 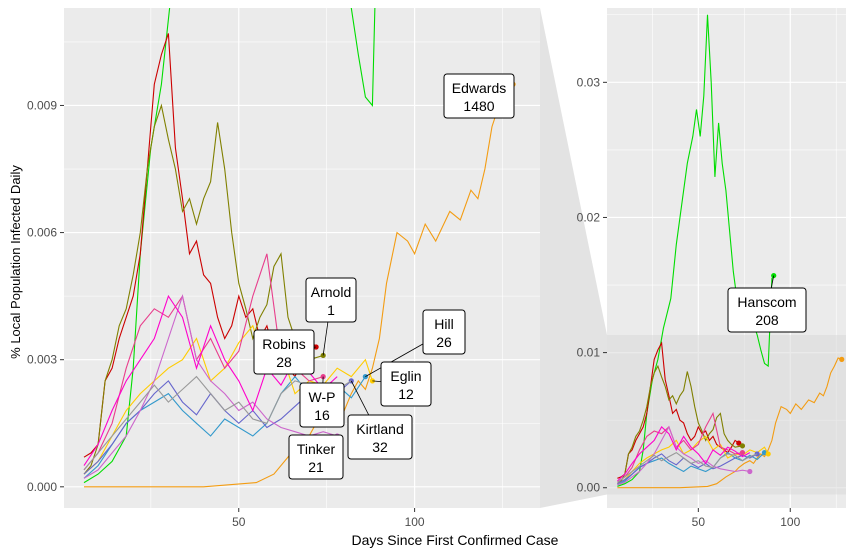 I want to click on main-y-tick-label: 0.000, so click(x=42, y=487).